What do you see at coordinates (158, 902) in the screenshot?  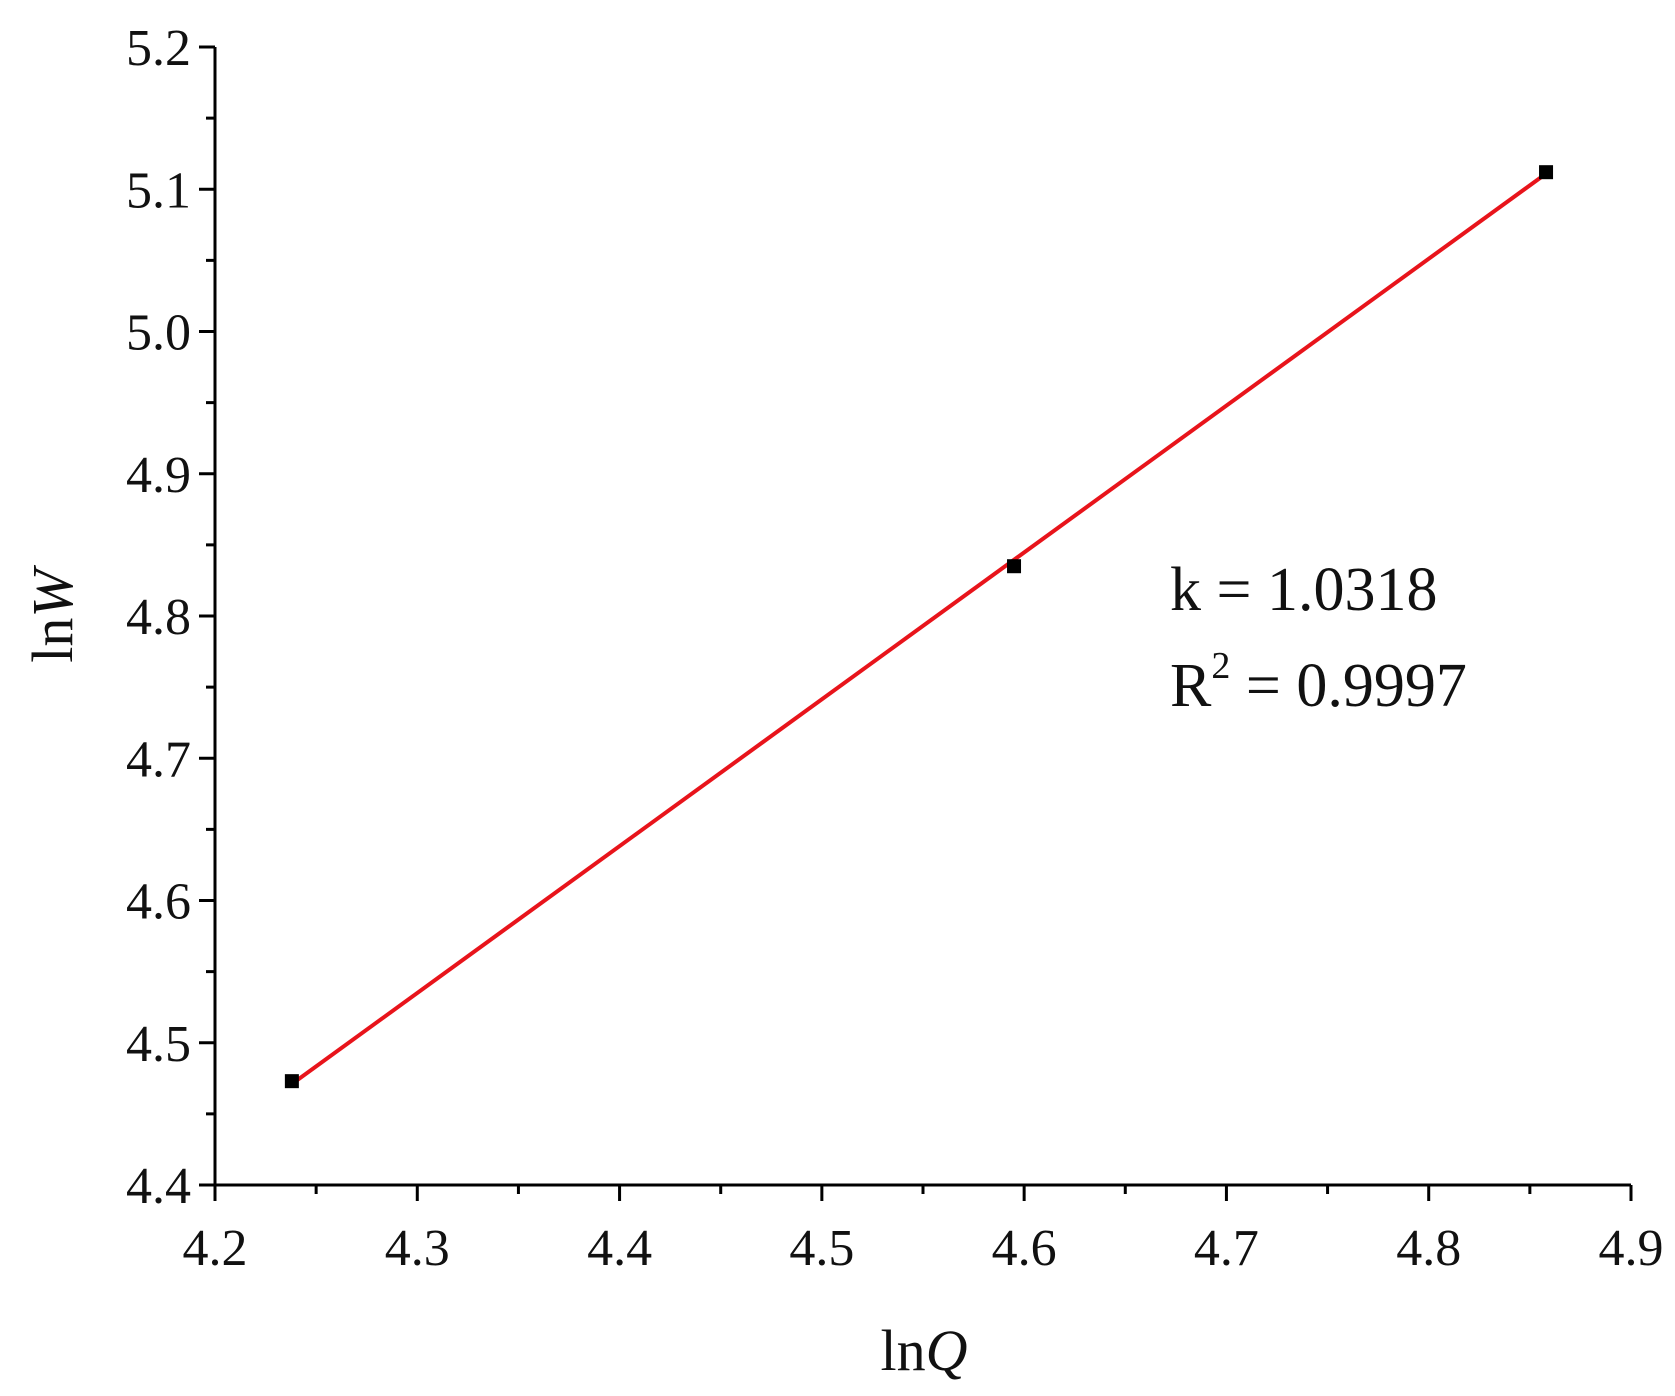 I see `y-tick-label: 4.6` at bounding box center [158, 902].